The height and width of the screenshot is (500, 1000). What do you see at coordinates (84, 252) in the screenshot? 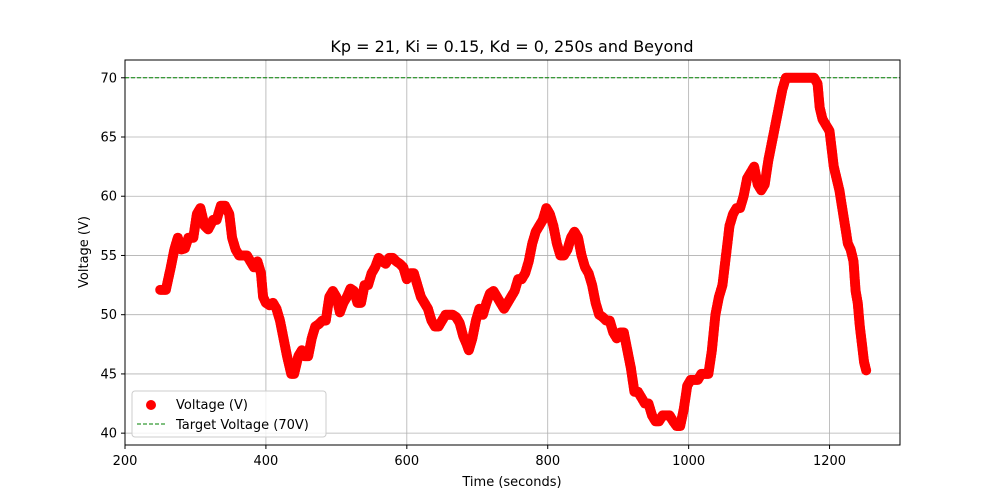
I see `y-axis-label: Voltage (V)` at bounding box center [84, 252].